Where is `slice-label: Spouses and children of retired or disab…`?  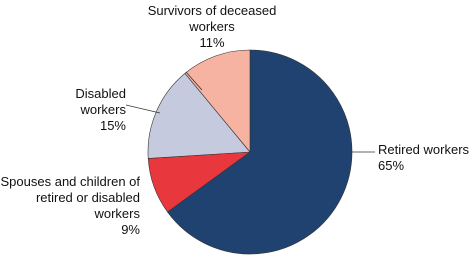
slice-label: Spouses and children of retired or disab… is located at coordinates (70, 206).